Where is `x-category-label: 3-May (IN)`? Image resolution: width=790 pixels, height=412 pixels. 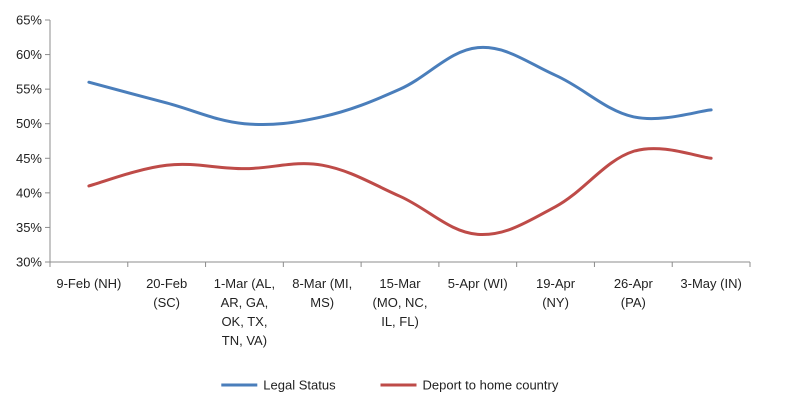
x-category-label: 3-May (IN) is located at coordinates (710, 283).